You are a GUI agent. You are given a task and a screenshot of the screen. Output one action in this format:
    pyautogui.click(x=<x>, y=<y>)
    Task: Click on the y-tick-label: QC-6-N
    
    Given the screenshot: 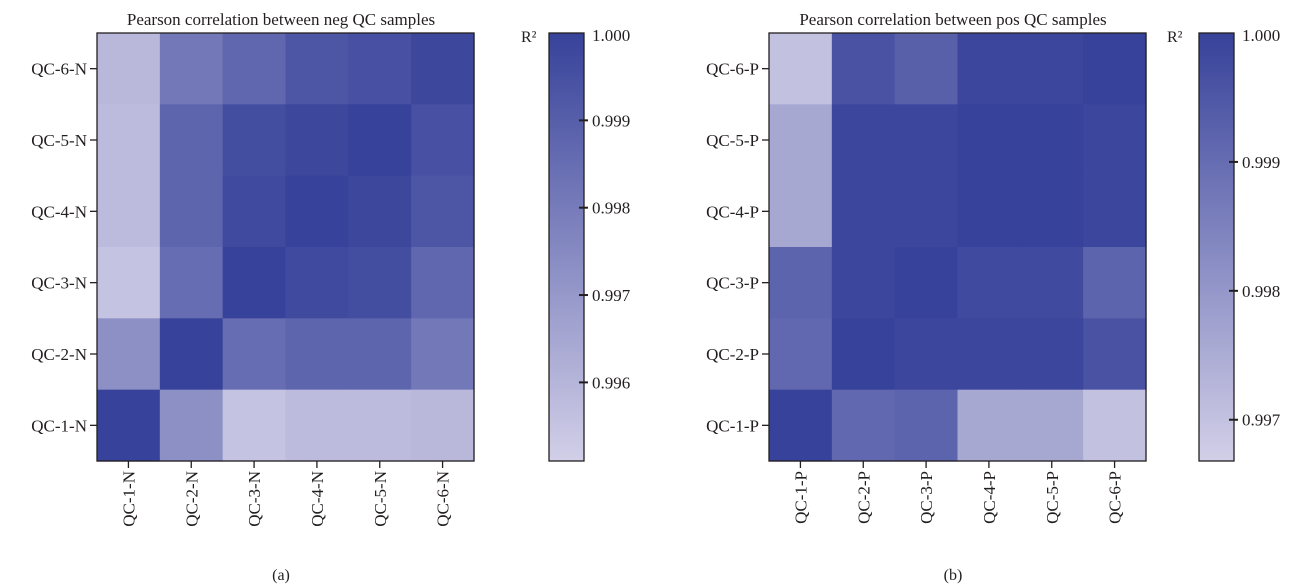 What is the action you would take?
    pyautogui.click(x=59, y=69)
    